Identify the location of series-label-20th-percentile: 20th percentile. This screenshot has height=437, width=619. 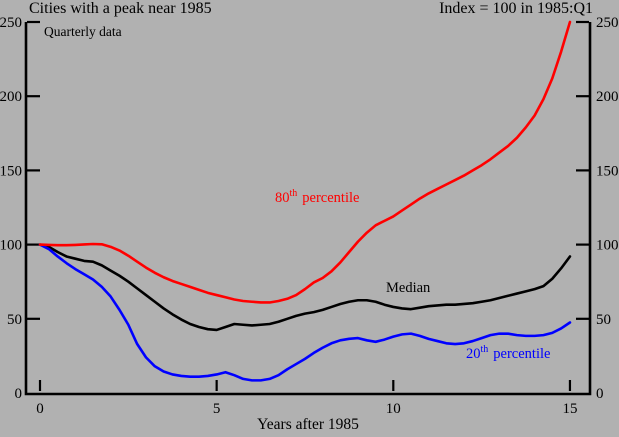
(508, 353).